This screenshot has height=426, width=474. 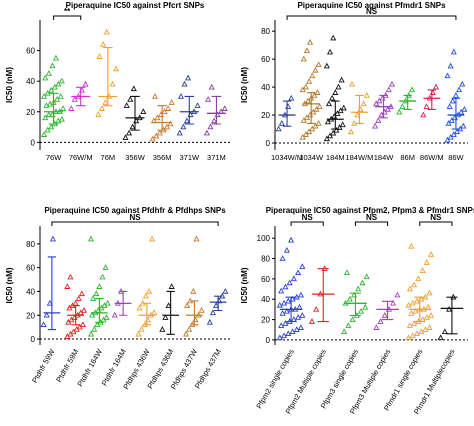 What do you see at coordinates (265, 259) in the screenshot?
I see `y-tick-label: 80` at bounding box center [265, 259].